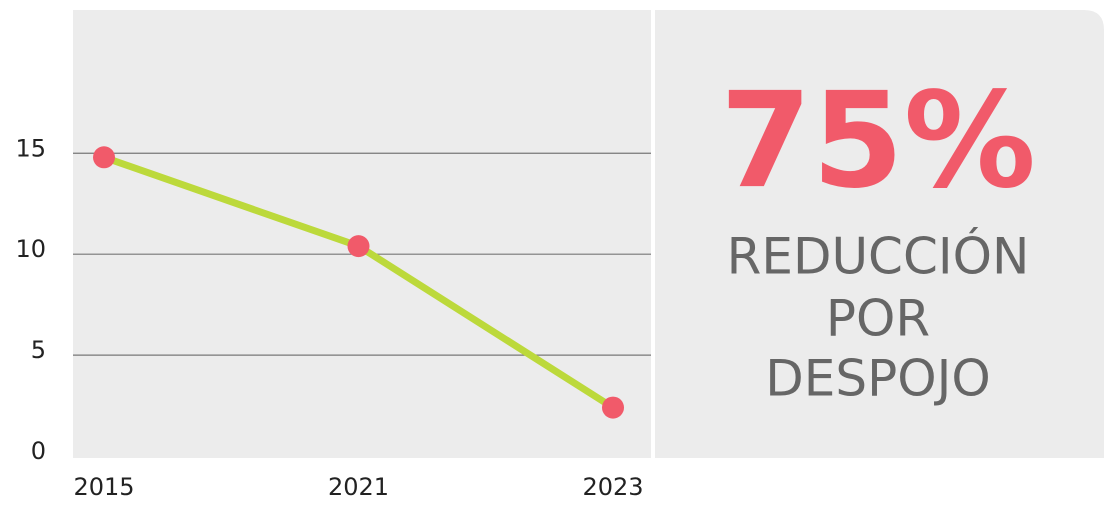  I want to click on x-tick-label: 2023, so click(612, 487).